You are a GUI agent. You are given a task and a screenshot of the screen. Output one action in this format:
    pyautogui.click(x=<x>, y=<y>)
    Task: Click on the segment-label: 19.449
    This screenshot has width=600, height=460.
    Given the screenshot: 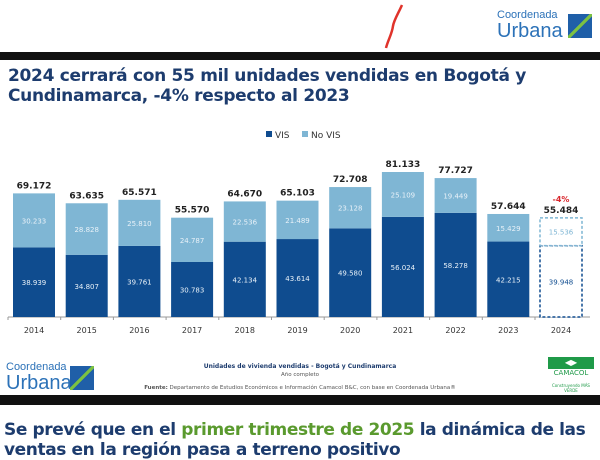 What is the action you would take?
    pyautogui.click(x=455, y=196)
    